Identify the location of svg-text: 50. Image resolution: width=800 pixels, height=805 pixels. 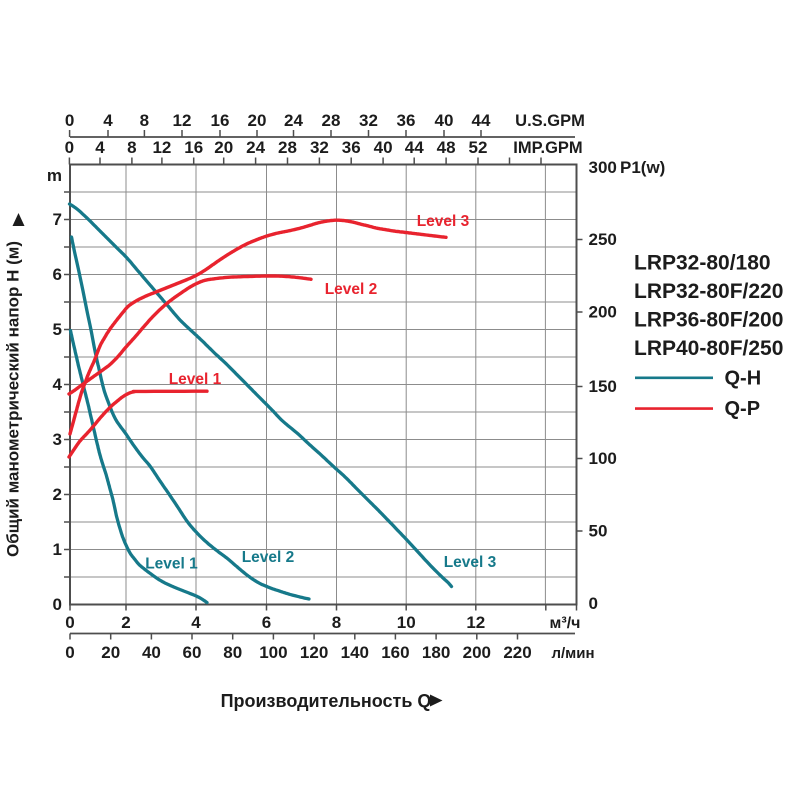
(598, 531).